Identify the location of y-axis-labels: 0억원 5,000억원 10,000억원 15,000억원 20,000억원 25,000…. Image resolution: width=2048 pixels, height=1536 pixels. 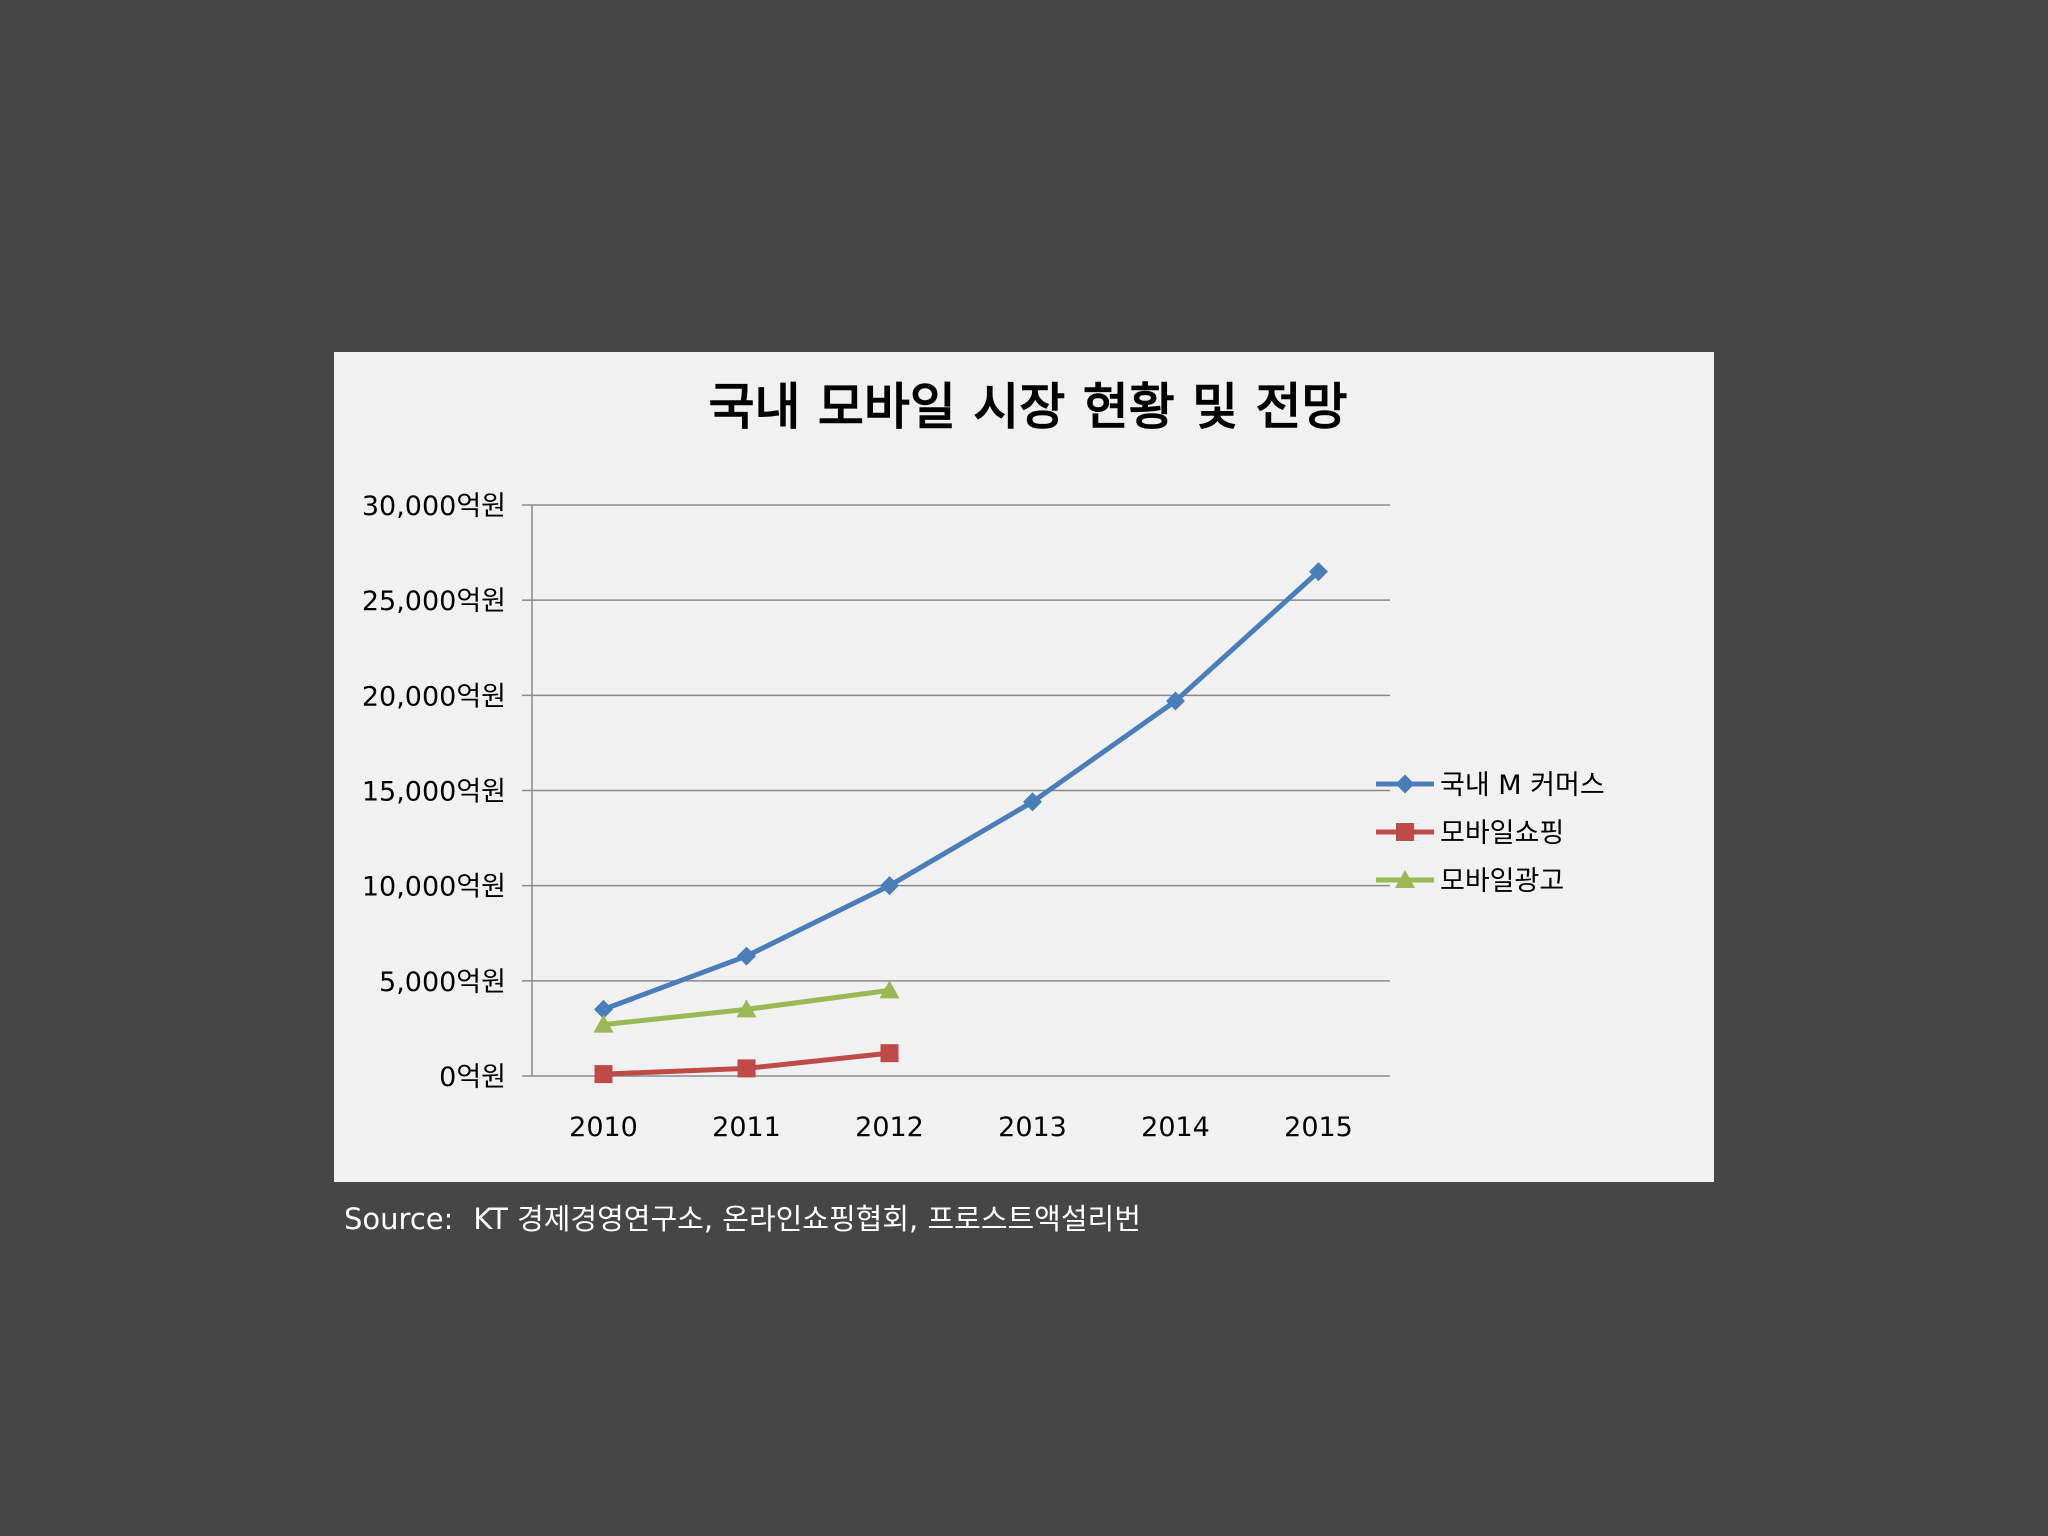
(434, 792).